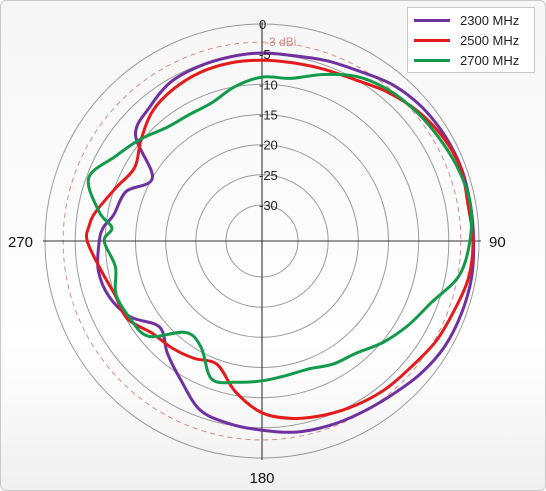 The image size is (546, 491). Describe the element at coordinates (268, 205) in the screenshot. I see `radial-tick-label: -30` at that location.